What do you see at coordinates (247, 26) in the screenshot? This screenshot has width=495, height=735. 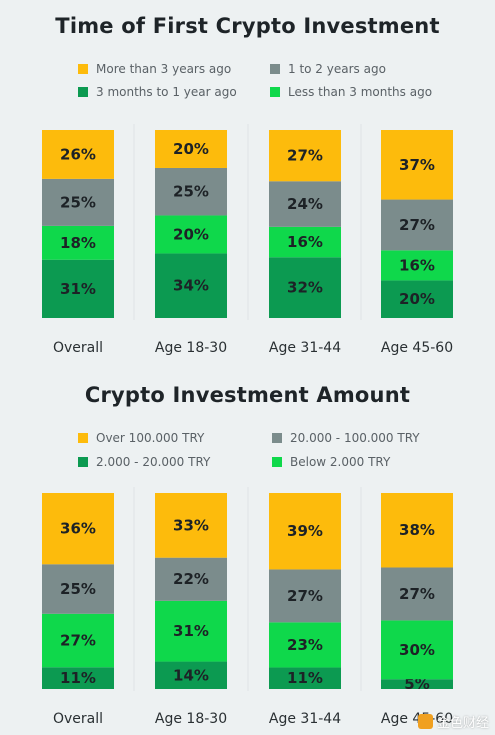 I see `chart-title: Time of First Crypto Investment` at bounding box center [247, 26].